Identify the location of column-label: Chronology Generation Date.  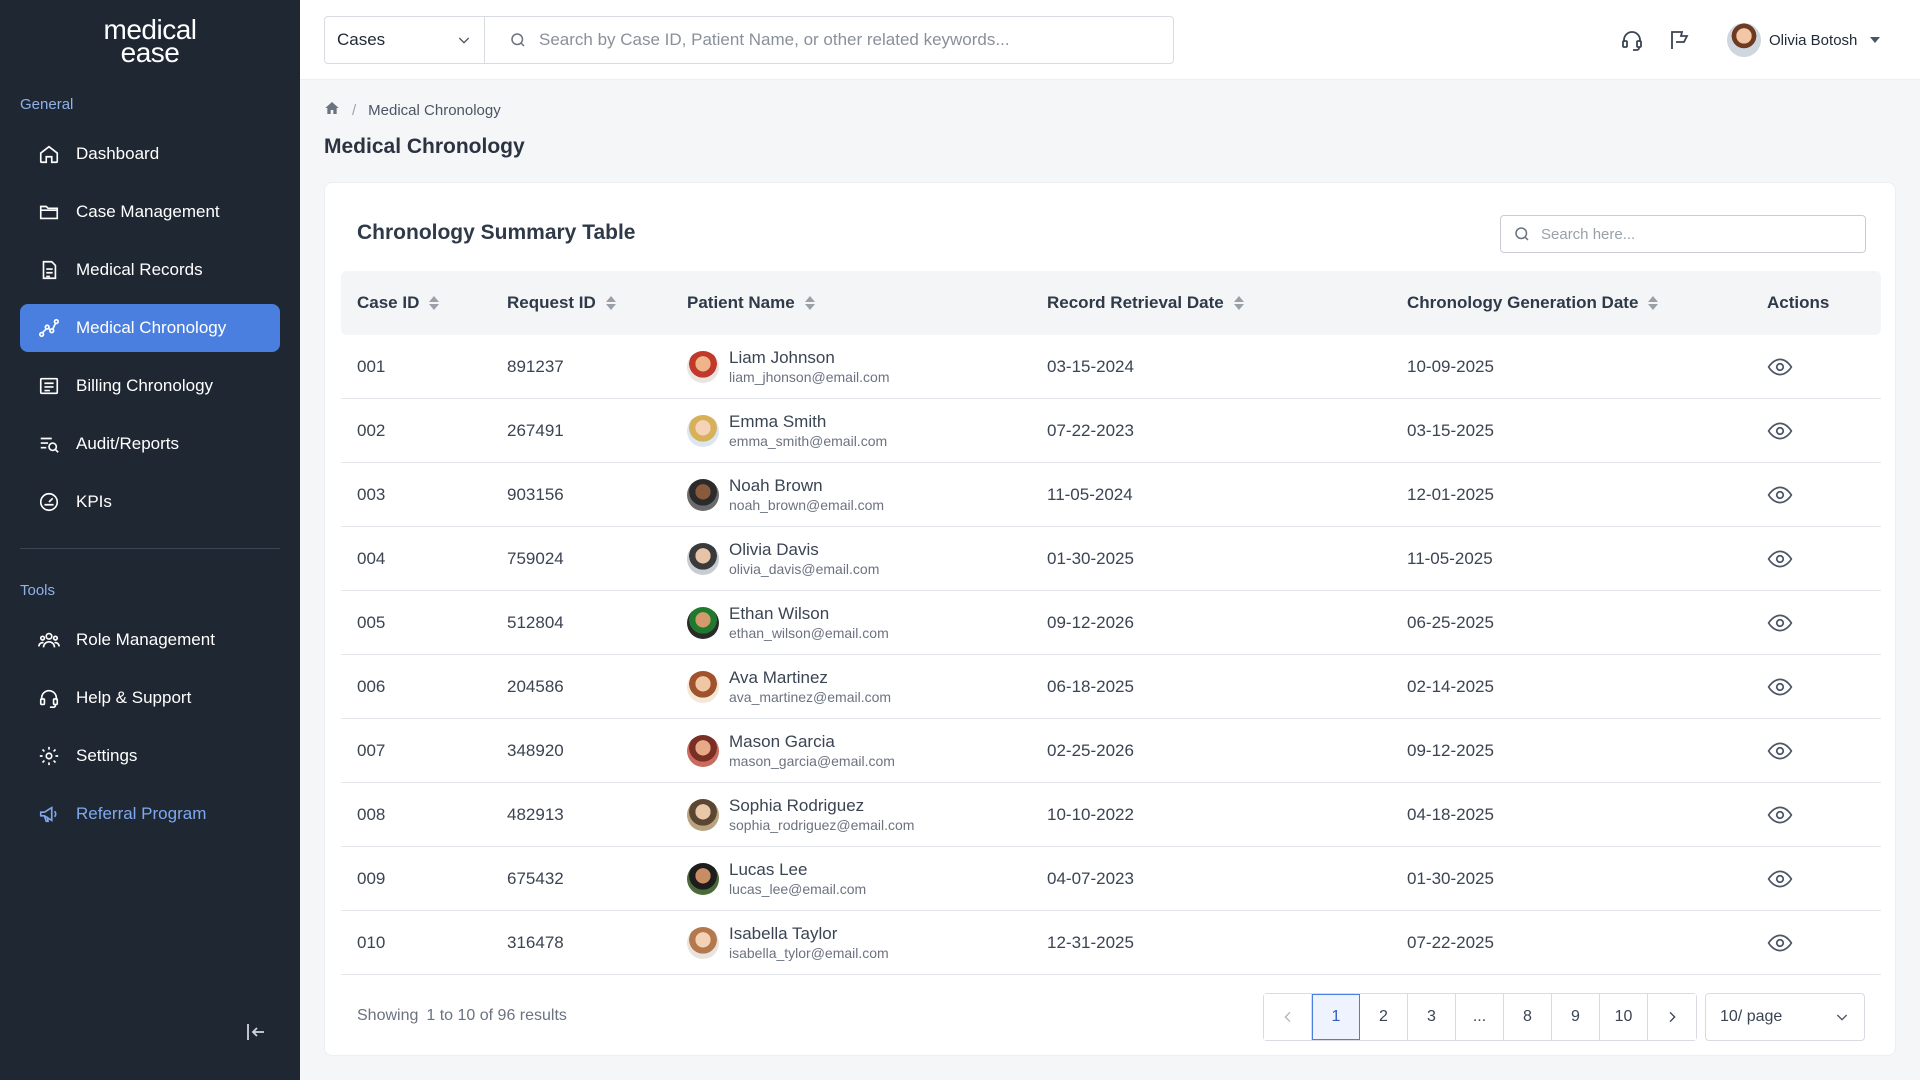
(1523, 302).